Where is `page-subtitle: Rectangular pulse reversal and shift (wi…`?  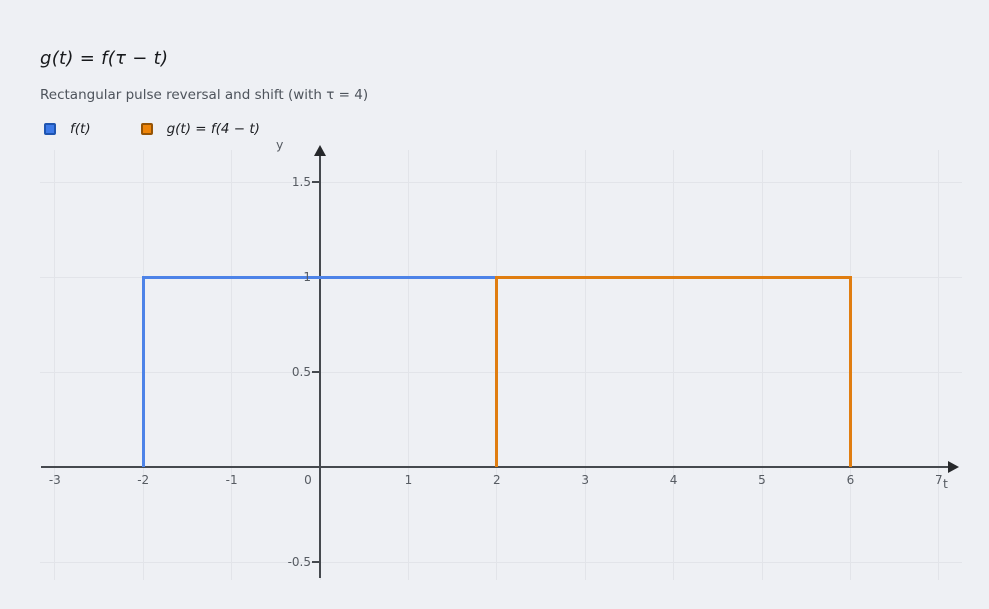
page-subtitle: Rectangular pulse reversal and shift (wi… is located at coordinates (204, 95).